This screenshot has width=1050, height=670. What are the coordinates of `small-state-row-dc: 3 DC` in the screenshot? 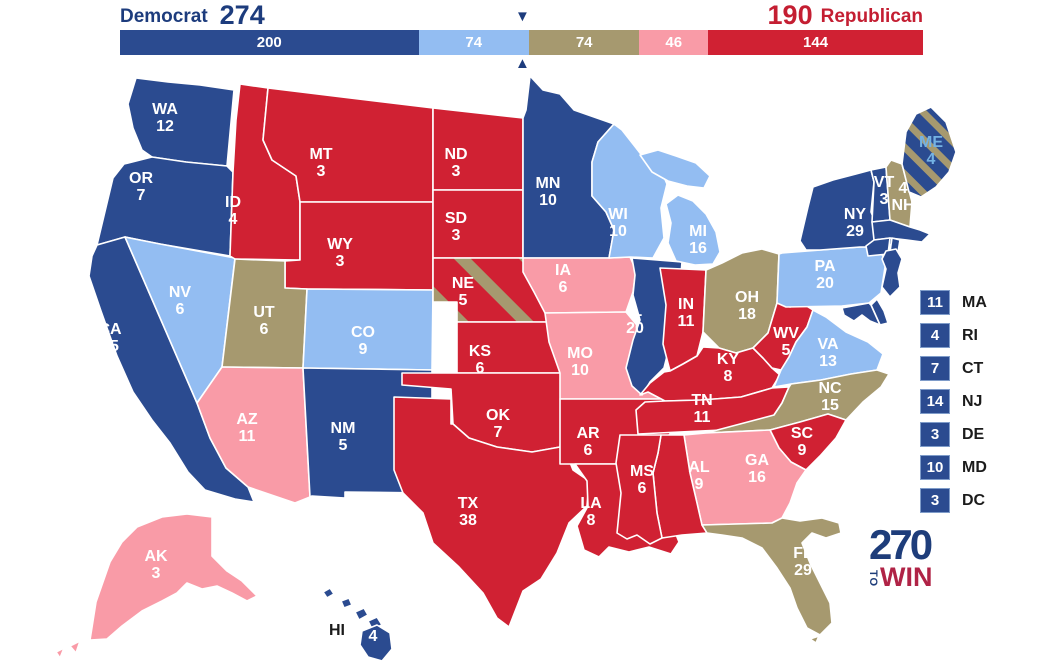 It's located at (953, 500).